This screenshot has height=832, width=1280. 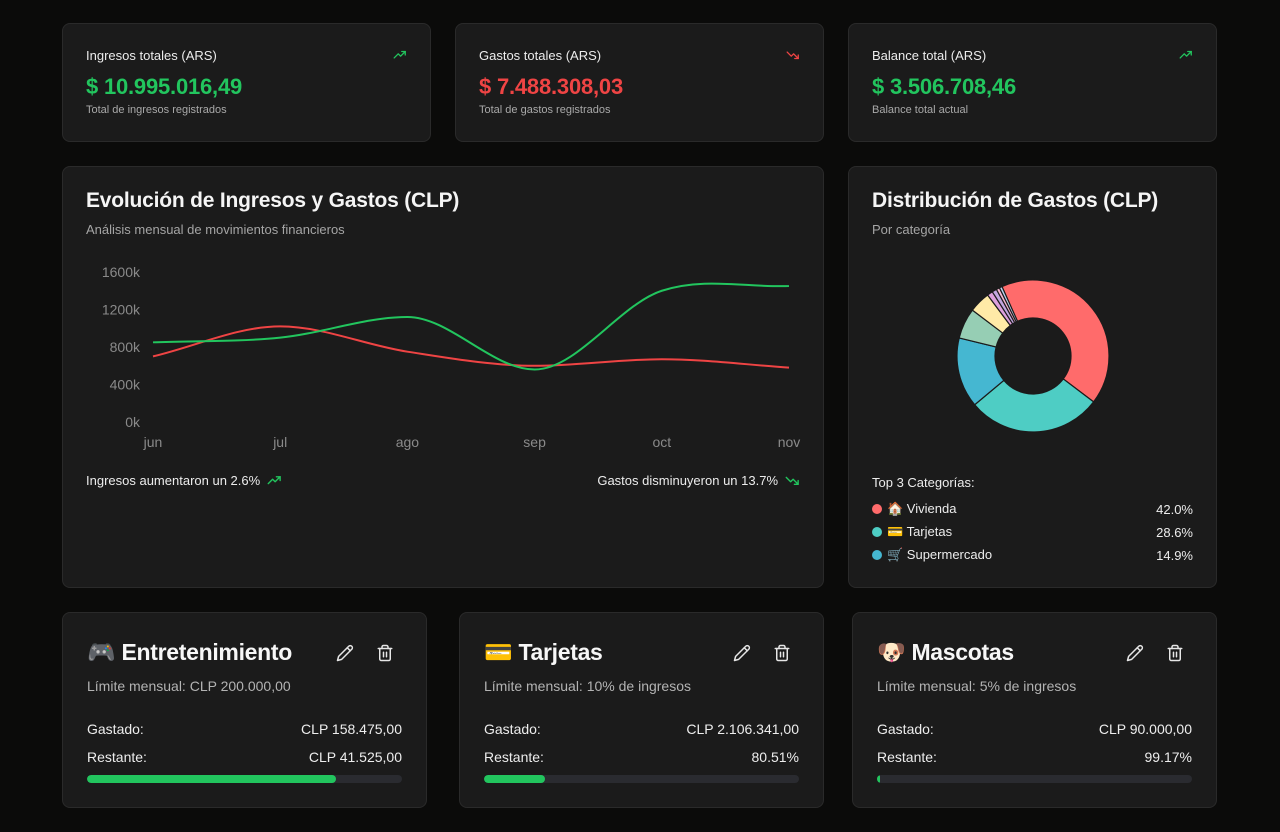 What do you see at coordinates (1174, 509) in the screenshot?
I see `legend-percent: 42.0%` at bounding box center [1174, 509].